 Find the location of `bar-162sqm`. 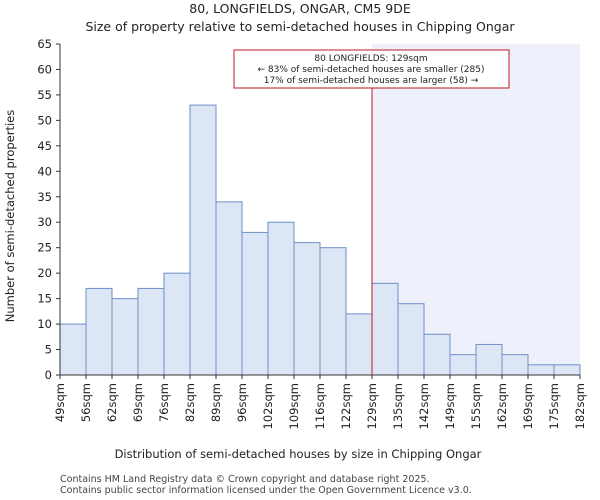

bar-162sqm is located at coordinates (515, 365).